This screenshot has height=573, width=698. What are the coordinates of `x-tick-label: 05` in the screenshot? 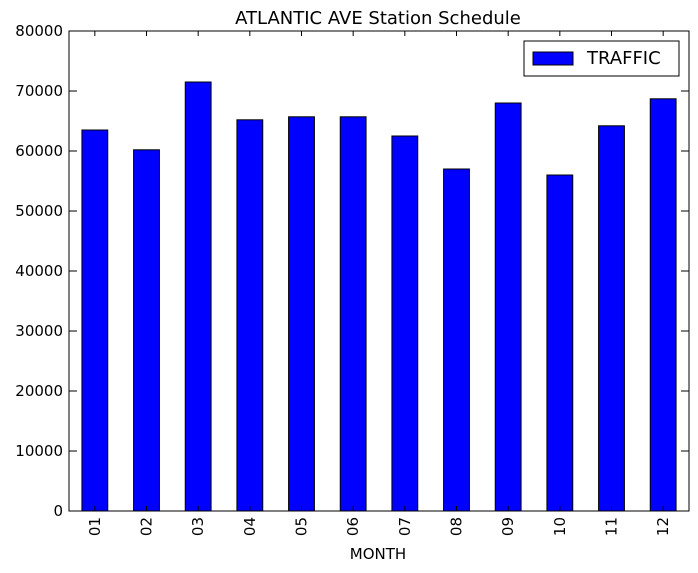 It's located at (302, 526).